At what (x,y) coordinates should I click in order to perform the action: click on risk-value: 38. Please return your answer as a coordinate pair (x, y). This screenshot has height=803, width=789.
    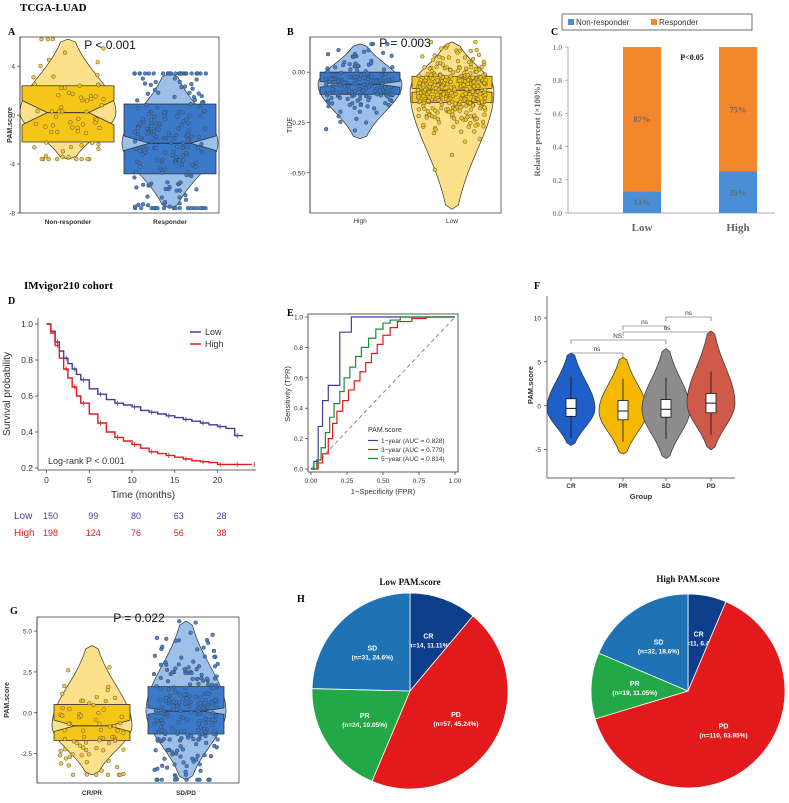
    Looking at the image, I should click on (222, 533).